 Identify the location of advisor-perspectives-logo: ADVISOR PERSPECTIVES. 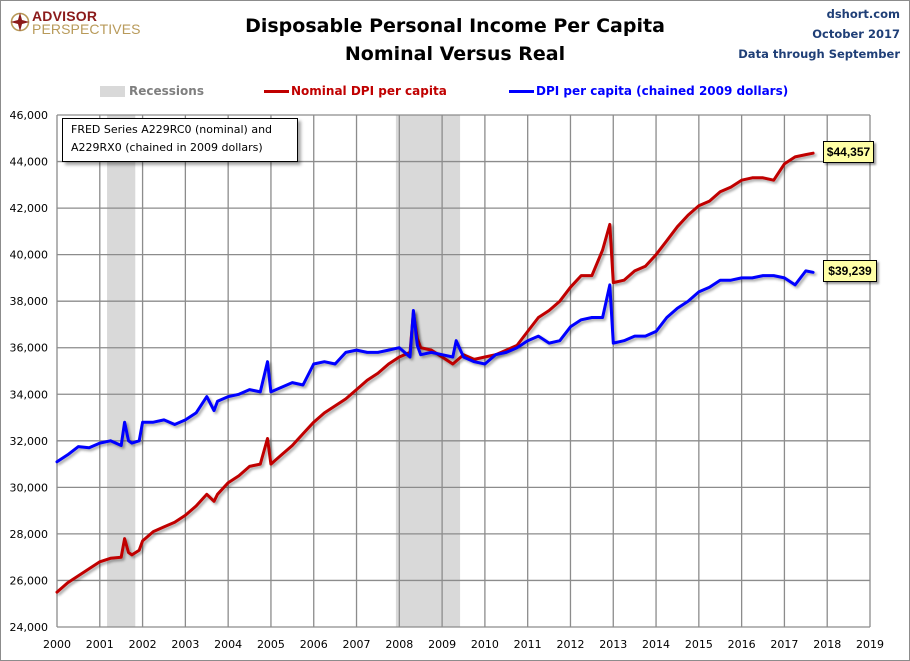
(75, 24).